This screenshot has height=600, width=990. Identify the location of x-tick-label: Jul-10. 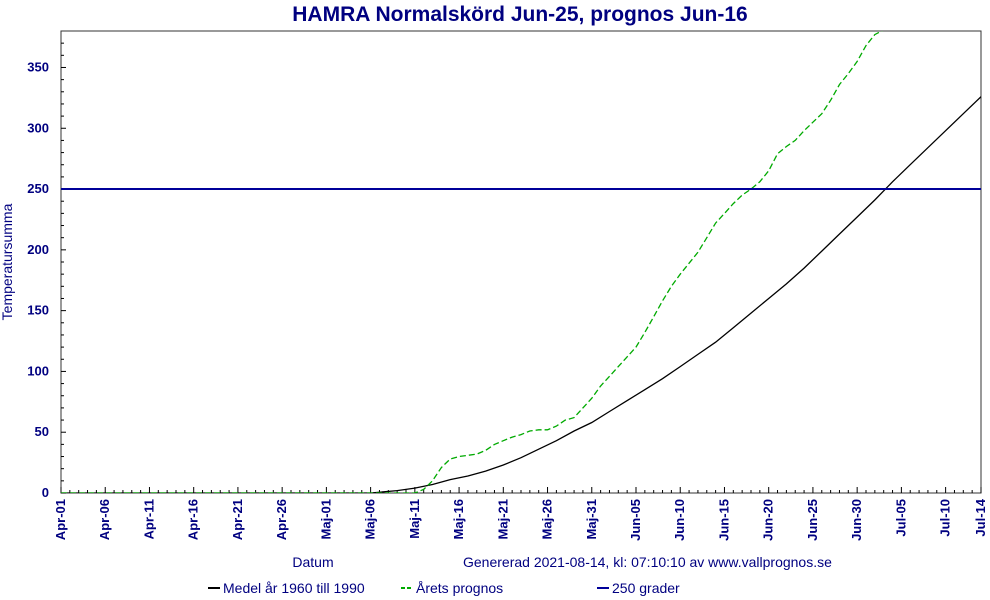
(945, 518).